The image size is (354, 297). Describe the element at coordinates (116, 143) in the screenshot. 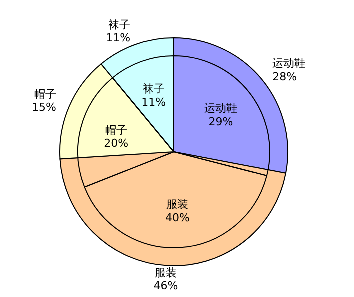

I see `data-label: 20%` at that location.